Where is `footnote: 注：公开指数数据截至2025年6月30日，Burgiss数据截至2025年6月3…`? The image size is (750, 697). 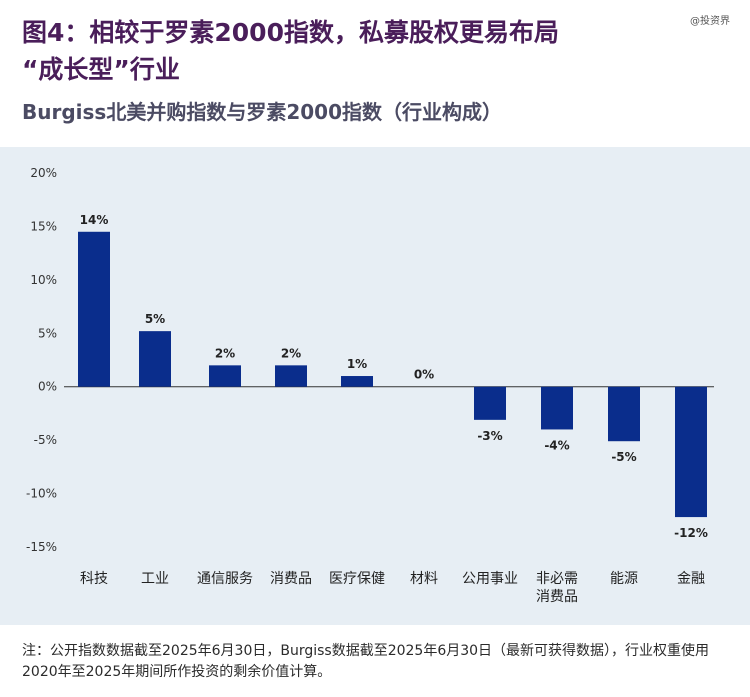 footnote: 注：公开指数数据截至2025年6月30日，Burgiss数据截至2025年6月3… is located at coordinates (366, 661).